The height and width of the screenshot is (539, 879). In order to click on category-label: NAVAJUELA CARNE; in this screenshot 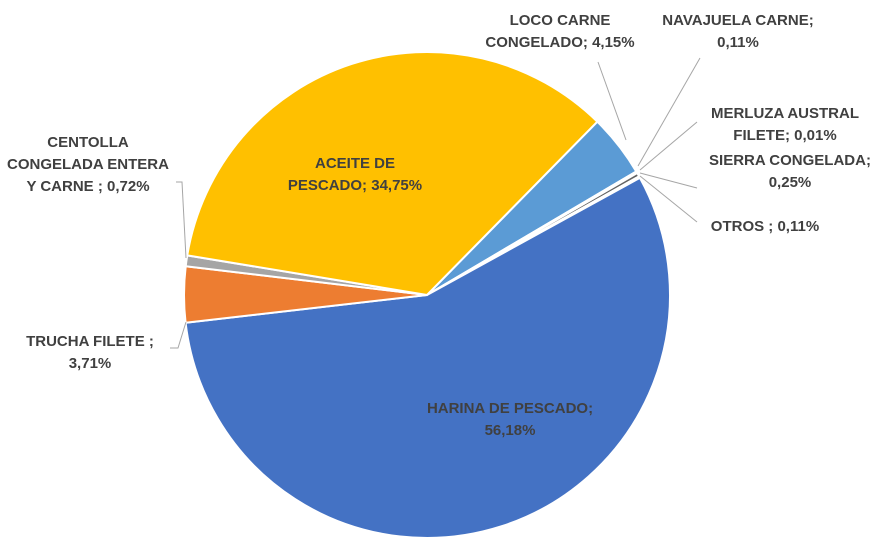, I will do `click(738, 20)`.